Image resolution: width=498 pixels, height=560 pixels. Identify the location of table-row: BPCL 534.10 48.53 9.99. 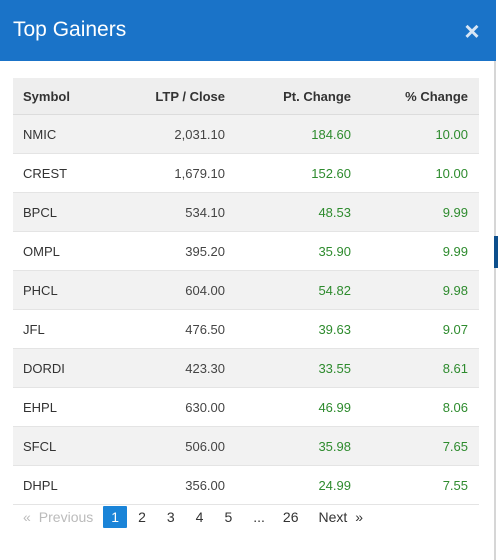
(246, 212).